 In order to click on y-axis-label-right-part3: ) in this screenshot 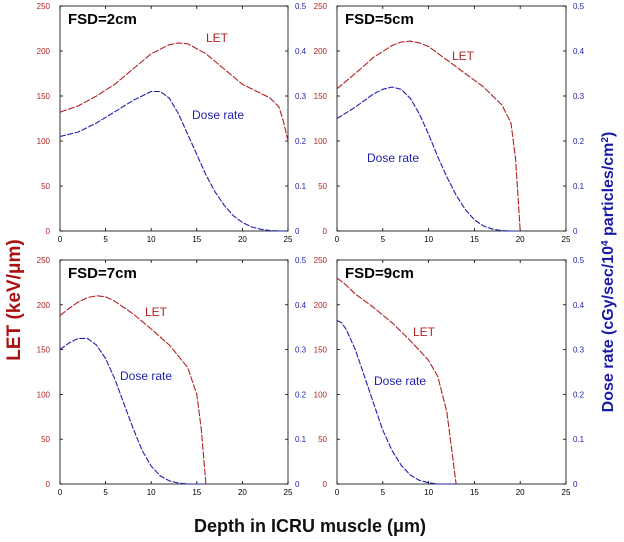, I will do `click(608, 134)`.